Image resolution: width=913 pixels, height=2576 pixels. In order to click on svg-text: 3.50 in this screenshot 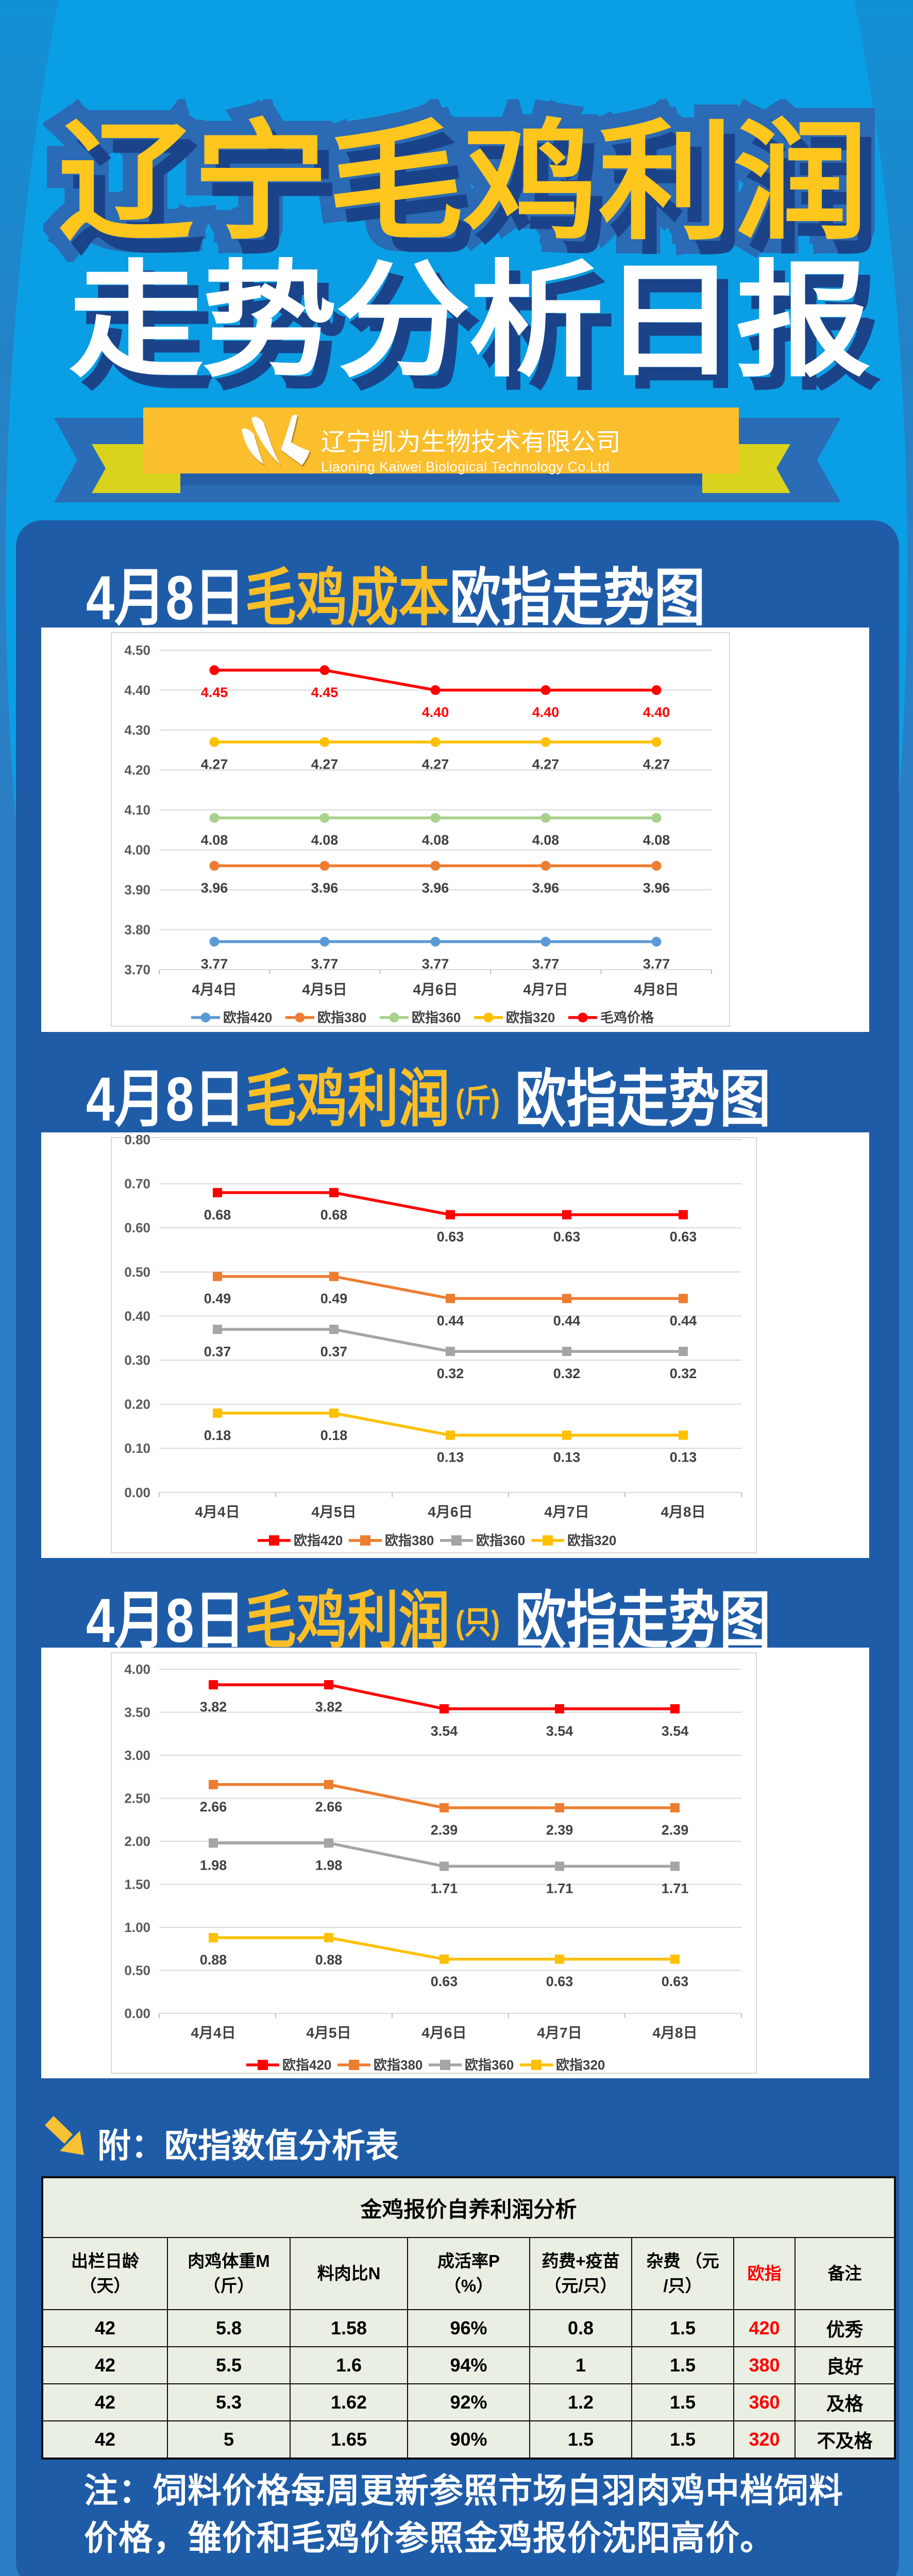, I will do `click(137, 1712)`.